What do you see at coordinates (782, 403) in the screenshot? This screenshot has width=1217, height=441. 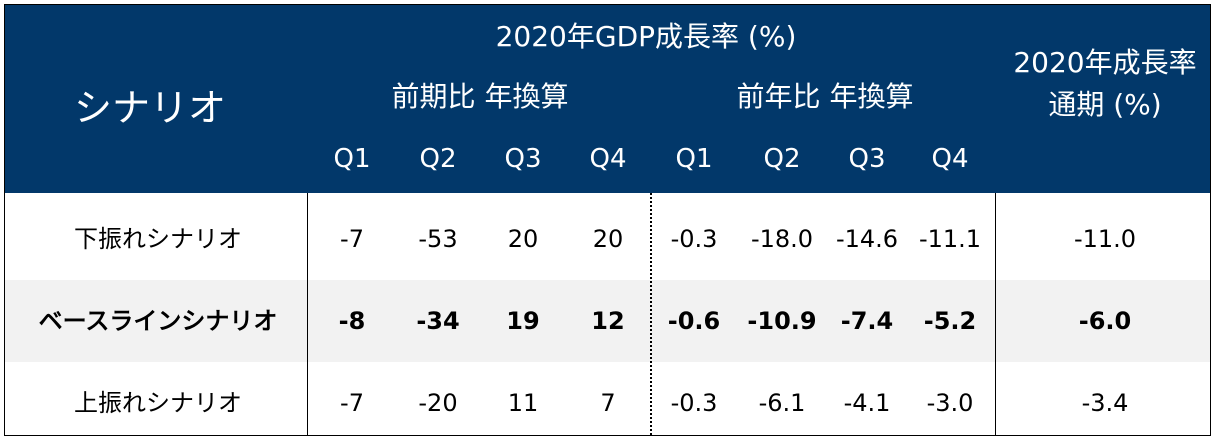 I see `yoy-value: -6.1` at bounding box center [782, 403].